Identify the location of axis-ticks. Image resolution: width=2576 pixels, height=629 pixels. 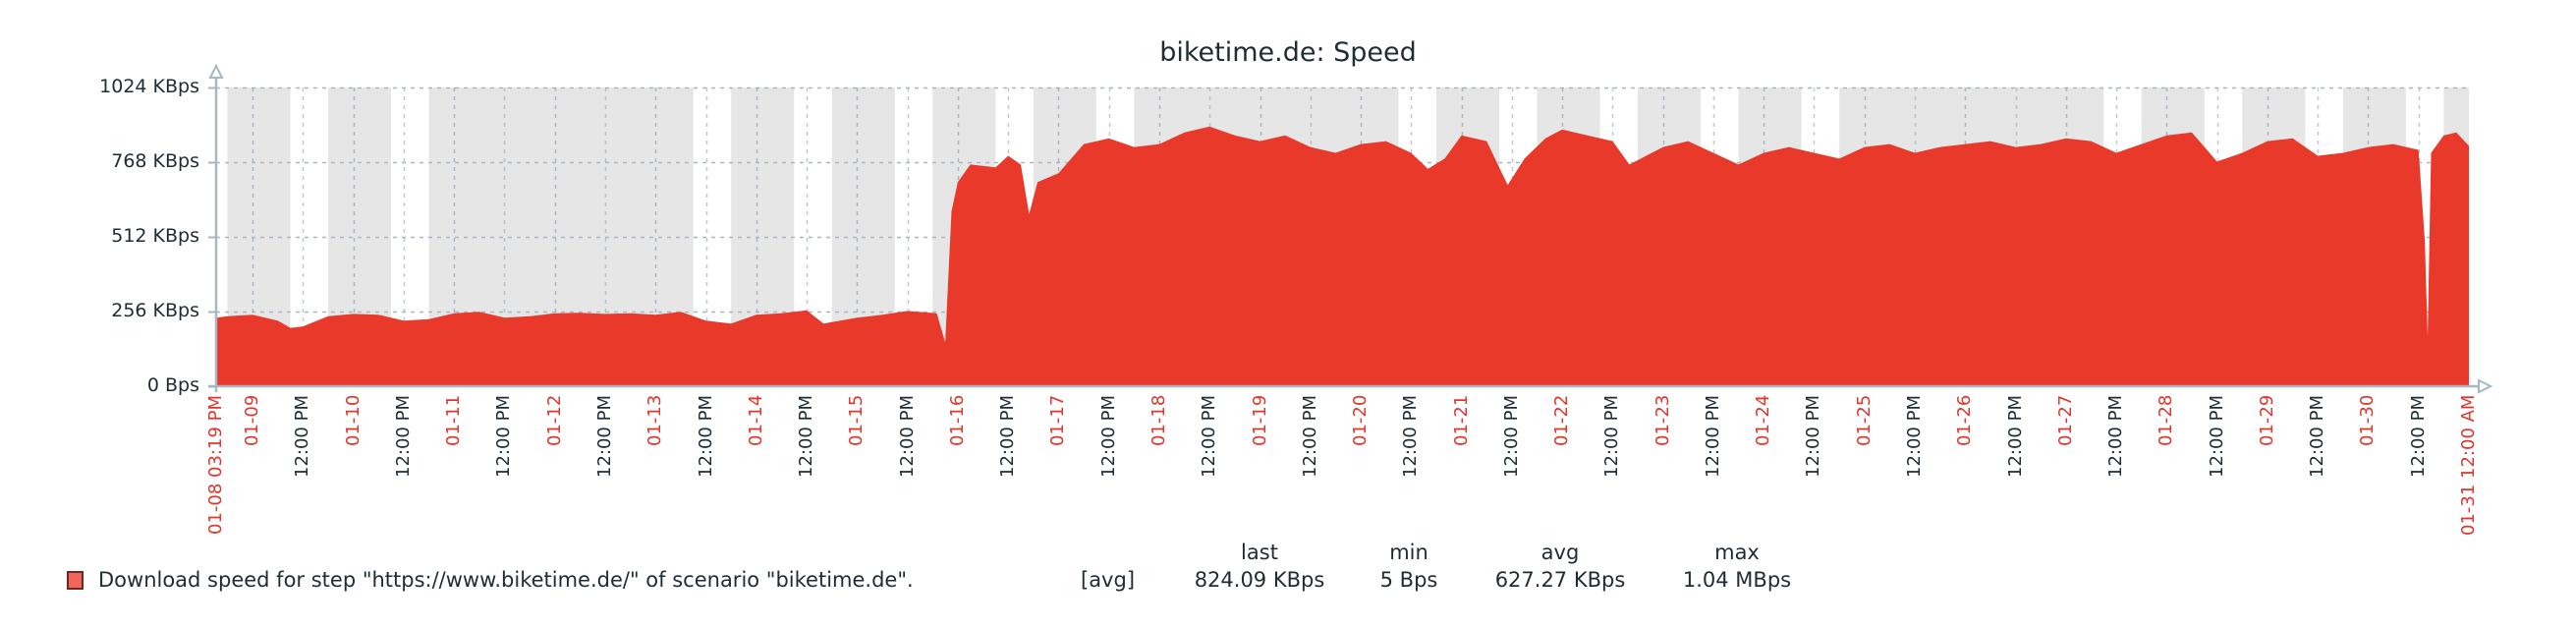
(212, 237).